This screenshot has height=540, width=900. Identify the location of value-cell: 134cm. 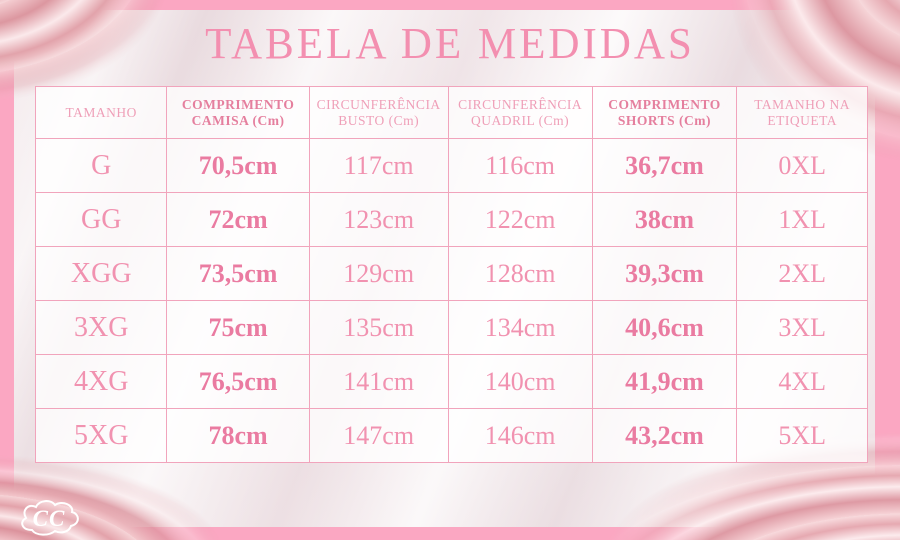
(520, 327).